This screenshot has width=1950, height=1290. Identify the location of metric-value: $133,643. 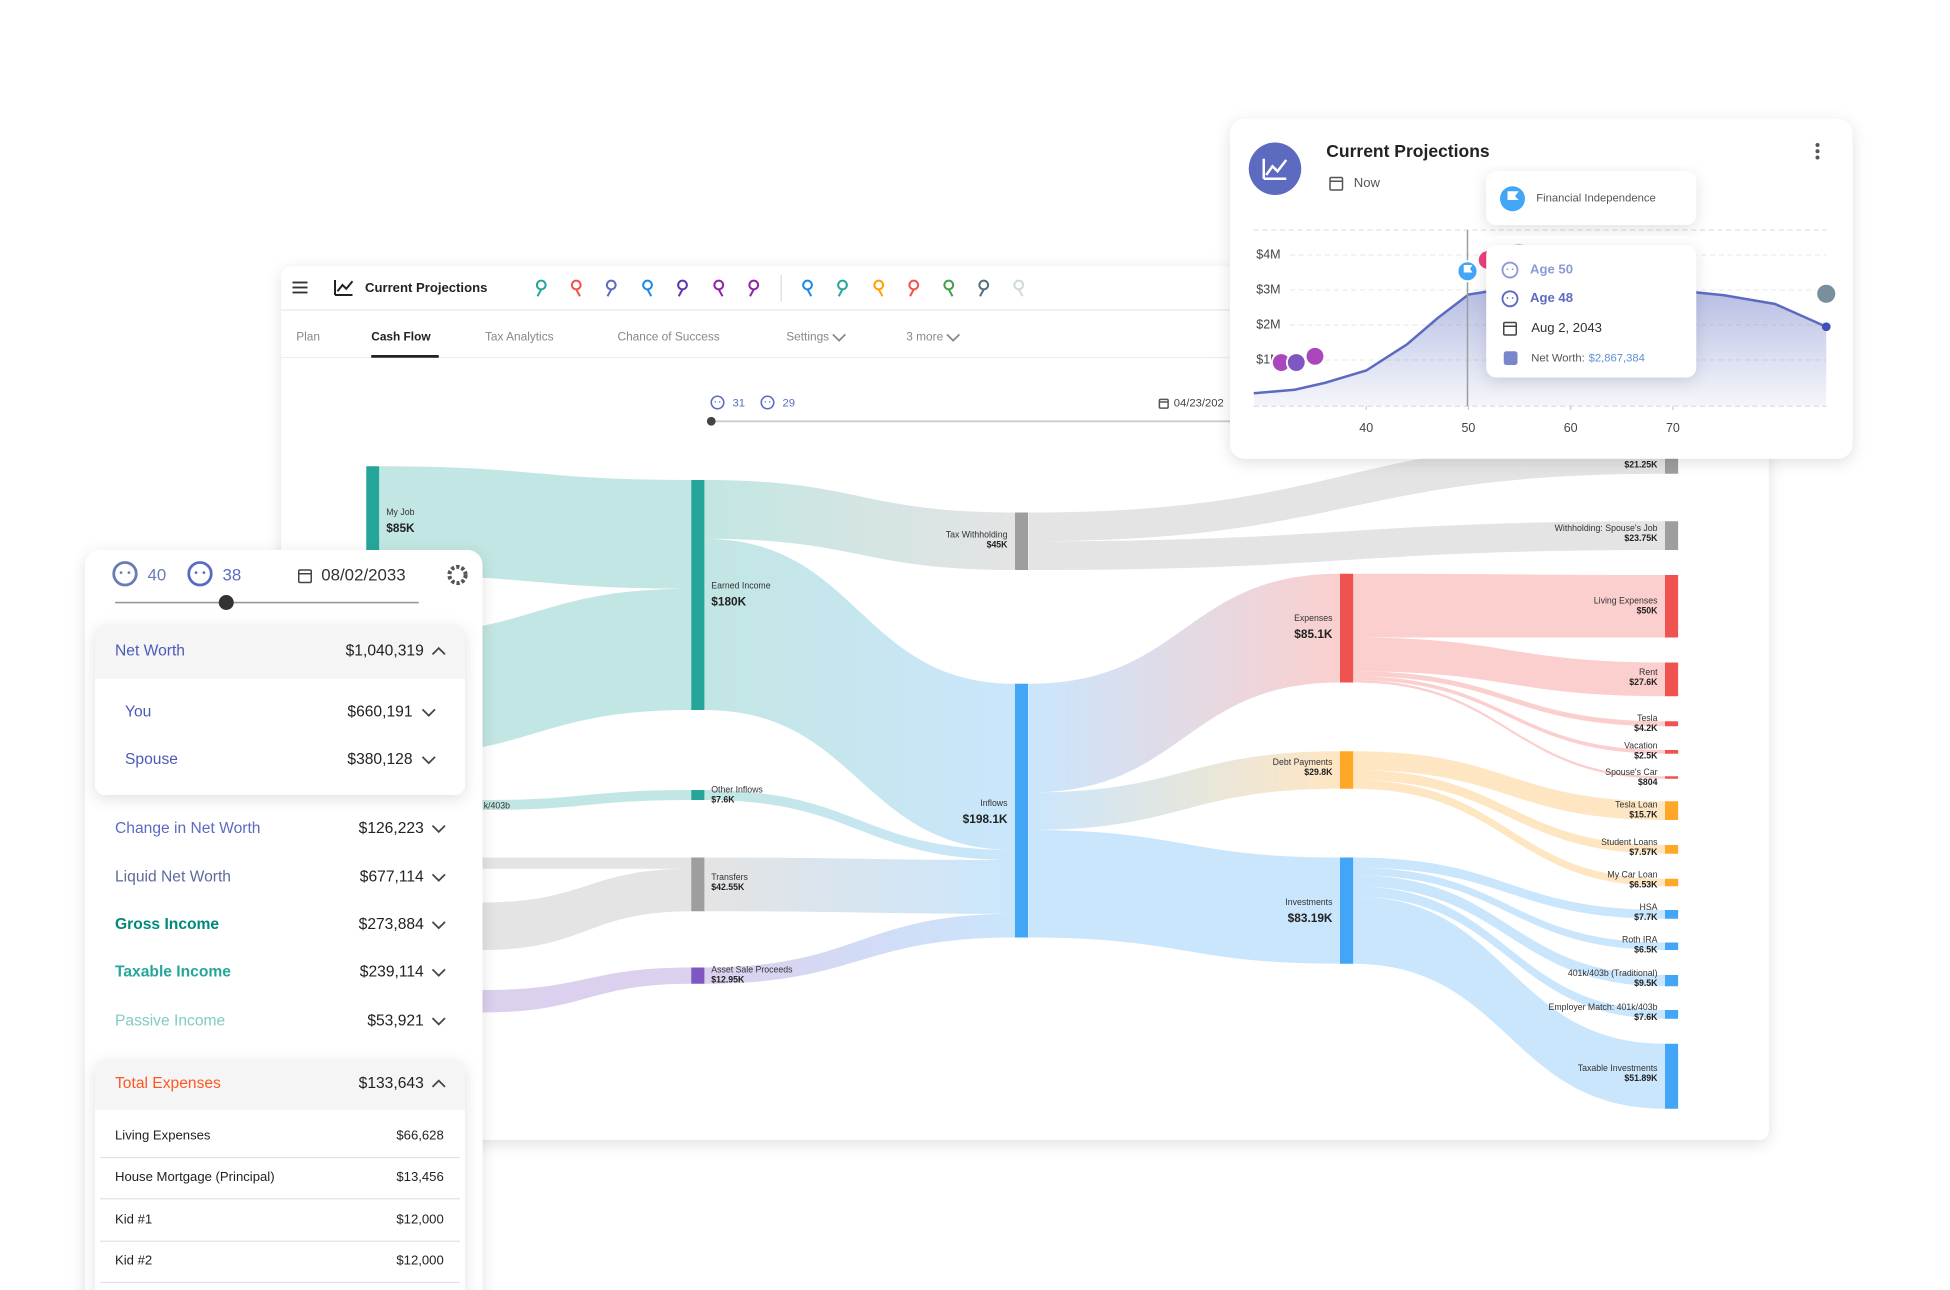
(391, 1083).